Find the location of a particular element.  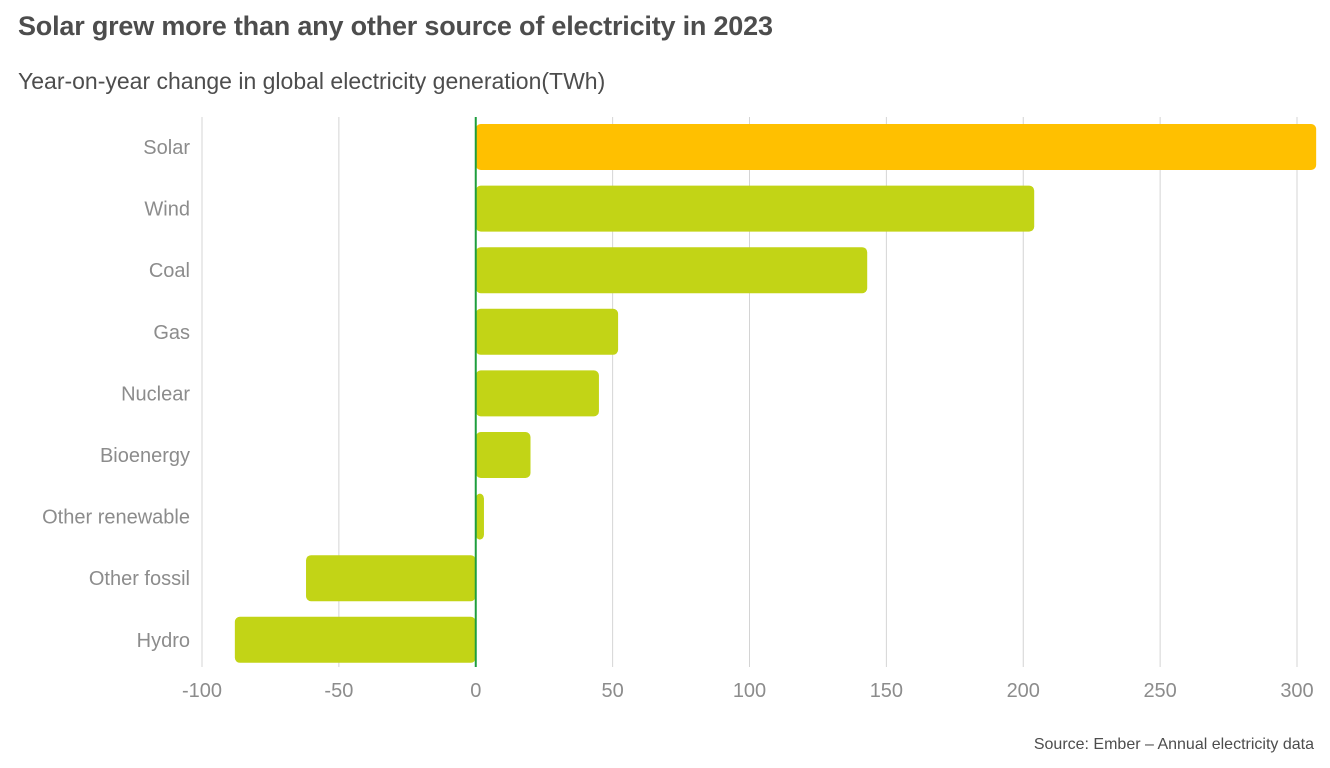

category-label: Wind is located at coordinates (167, 210).